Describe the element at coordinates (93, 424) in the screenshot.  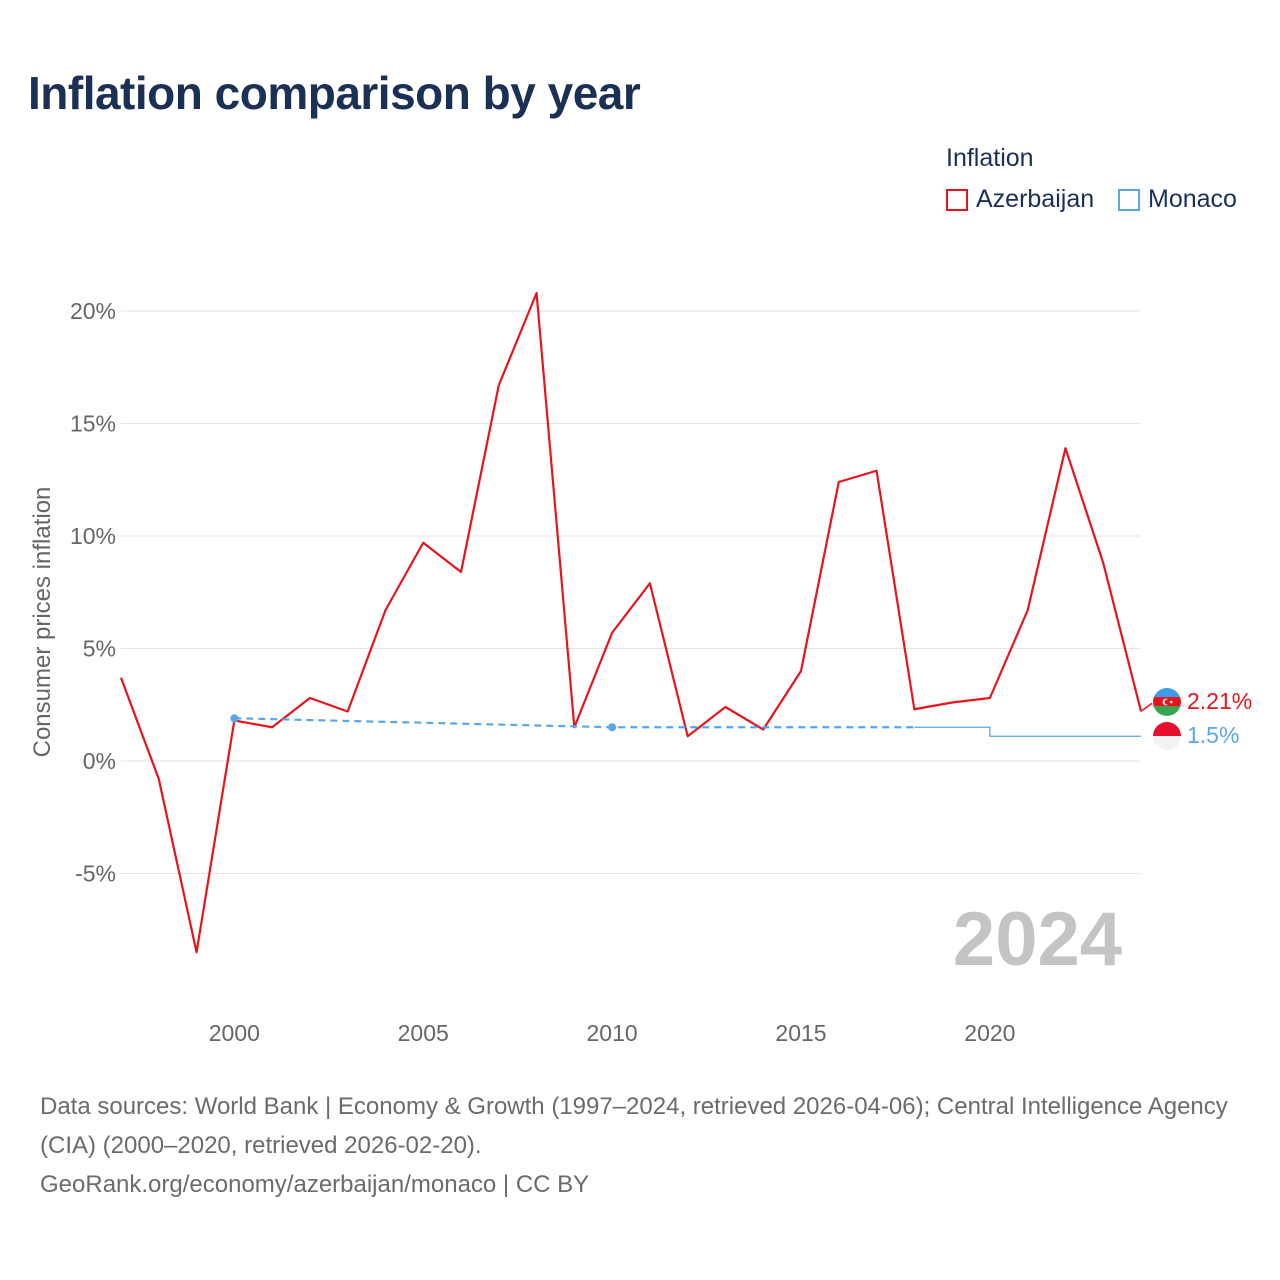
I see `y-tick-label: 15%` at that location.